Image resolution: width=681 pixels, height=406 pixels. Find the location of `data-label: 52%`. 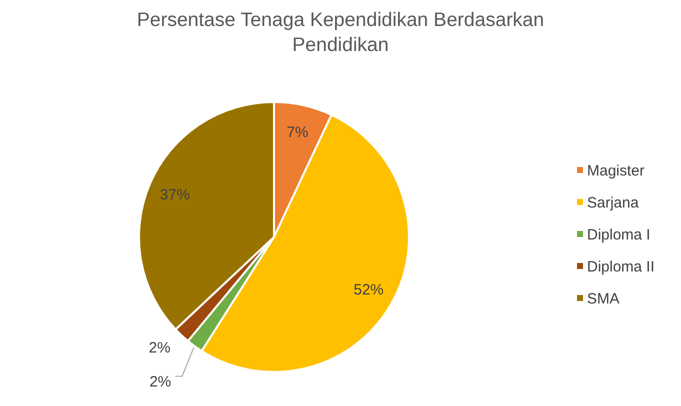

data-label: 52% is located at coordinates (369, 289).